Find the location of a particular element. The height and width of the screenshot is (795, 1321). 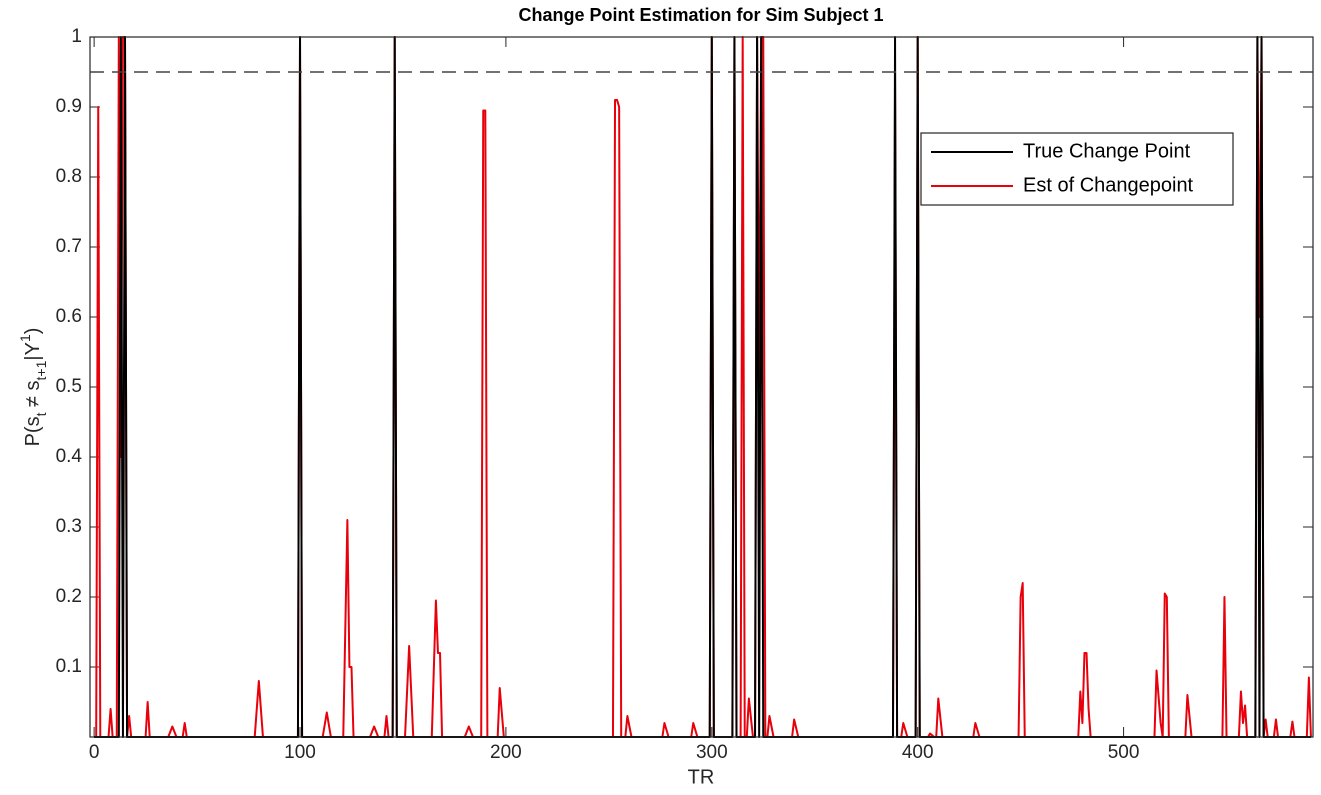

y-tick-label: 0.2 is located at coordinates (69, 596).